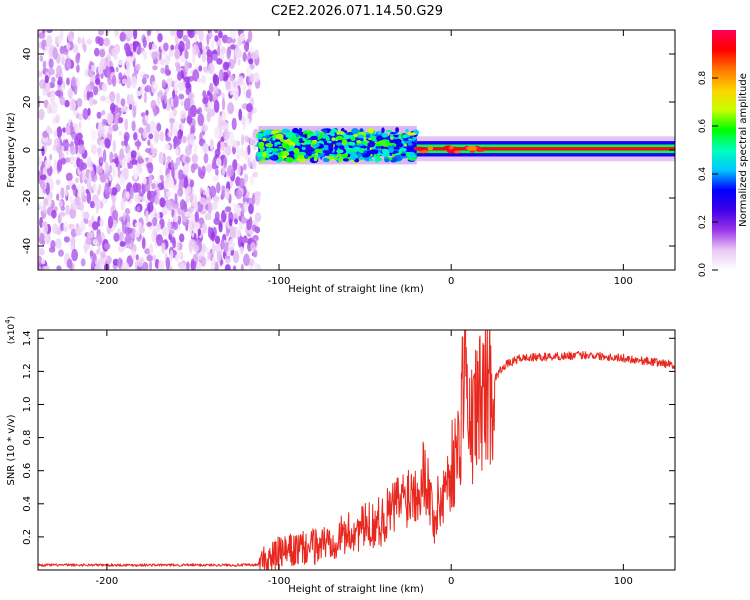 The image size is (750, 600). What do you see at coordinates (743, 150) in the screenshot?
I see `colorbar-label: Normalized spectral amplitude` at bounding box center [743, 150].